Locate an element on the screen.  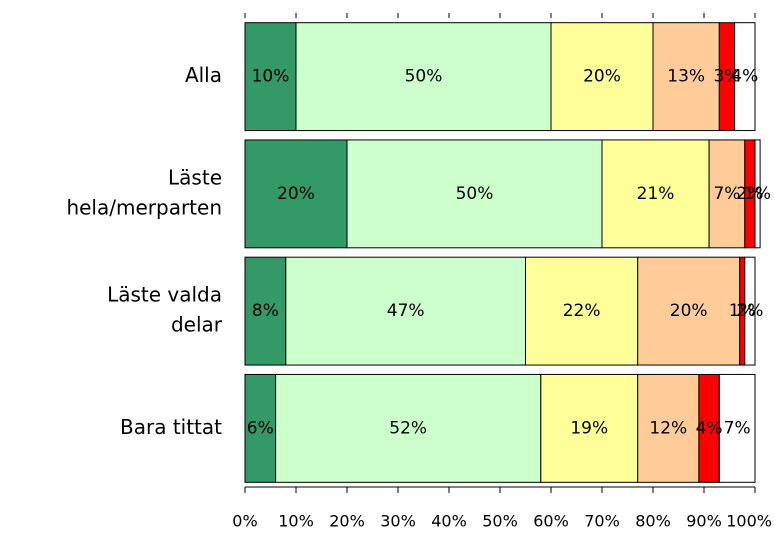
category-label: Läste is located at coordinates (195, 177).